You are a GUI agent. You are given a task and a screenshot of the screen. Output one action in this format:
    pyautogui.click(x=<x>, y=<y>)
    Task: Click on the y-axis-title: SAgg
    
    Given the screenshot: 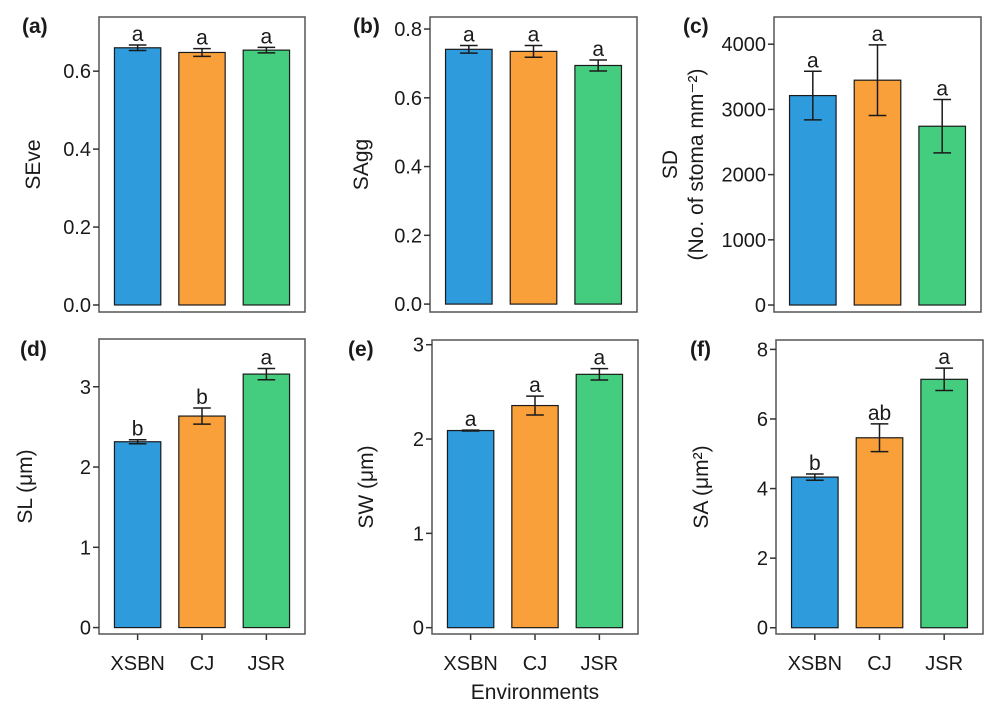 What is the action you would take?
    pyautogui.click(x=361, y=164)
    